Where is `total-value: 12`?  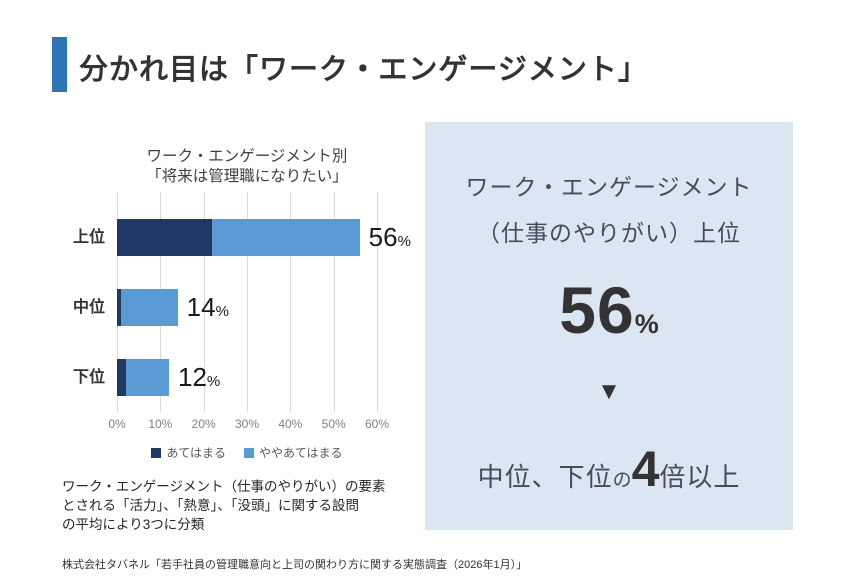 total-value: 12 is located at coordinates (192, 377).